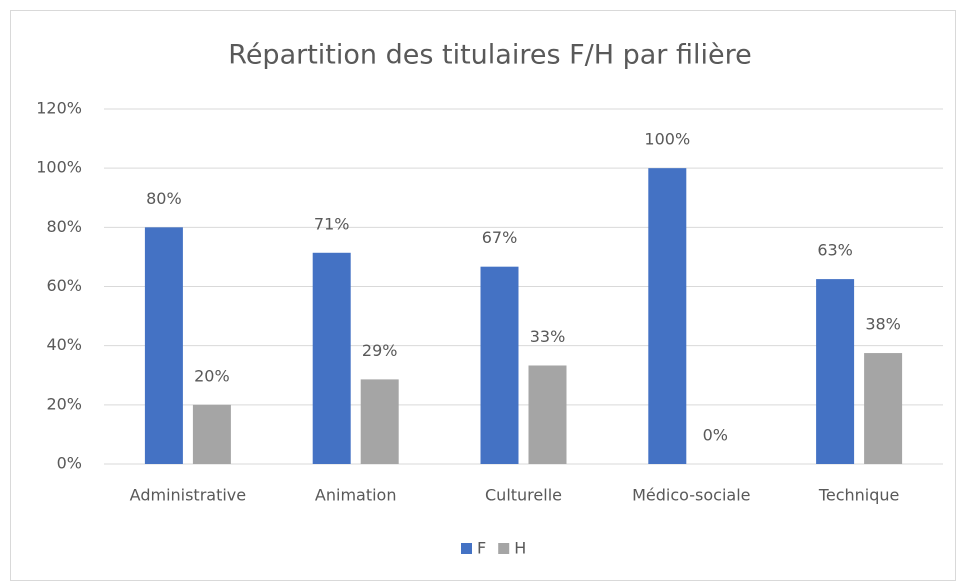 The height and width of the screenshot is (582, 957). I want to click on x-tick-label: Culturelle, so click(523, 495).